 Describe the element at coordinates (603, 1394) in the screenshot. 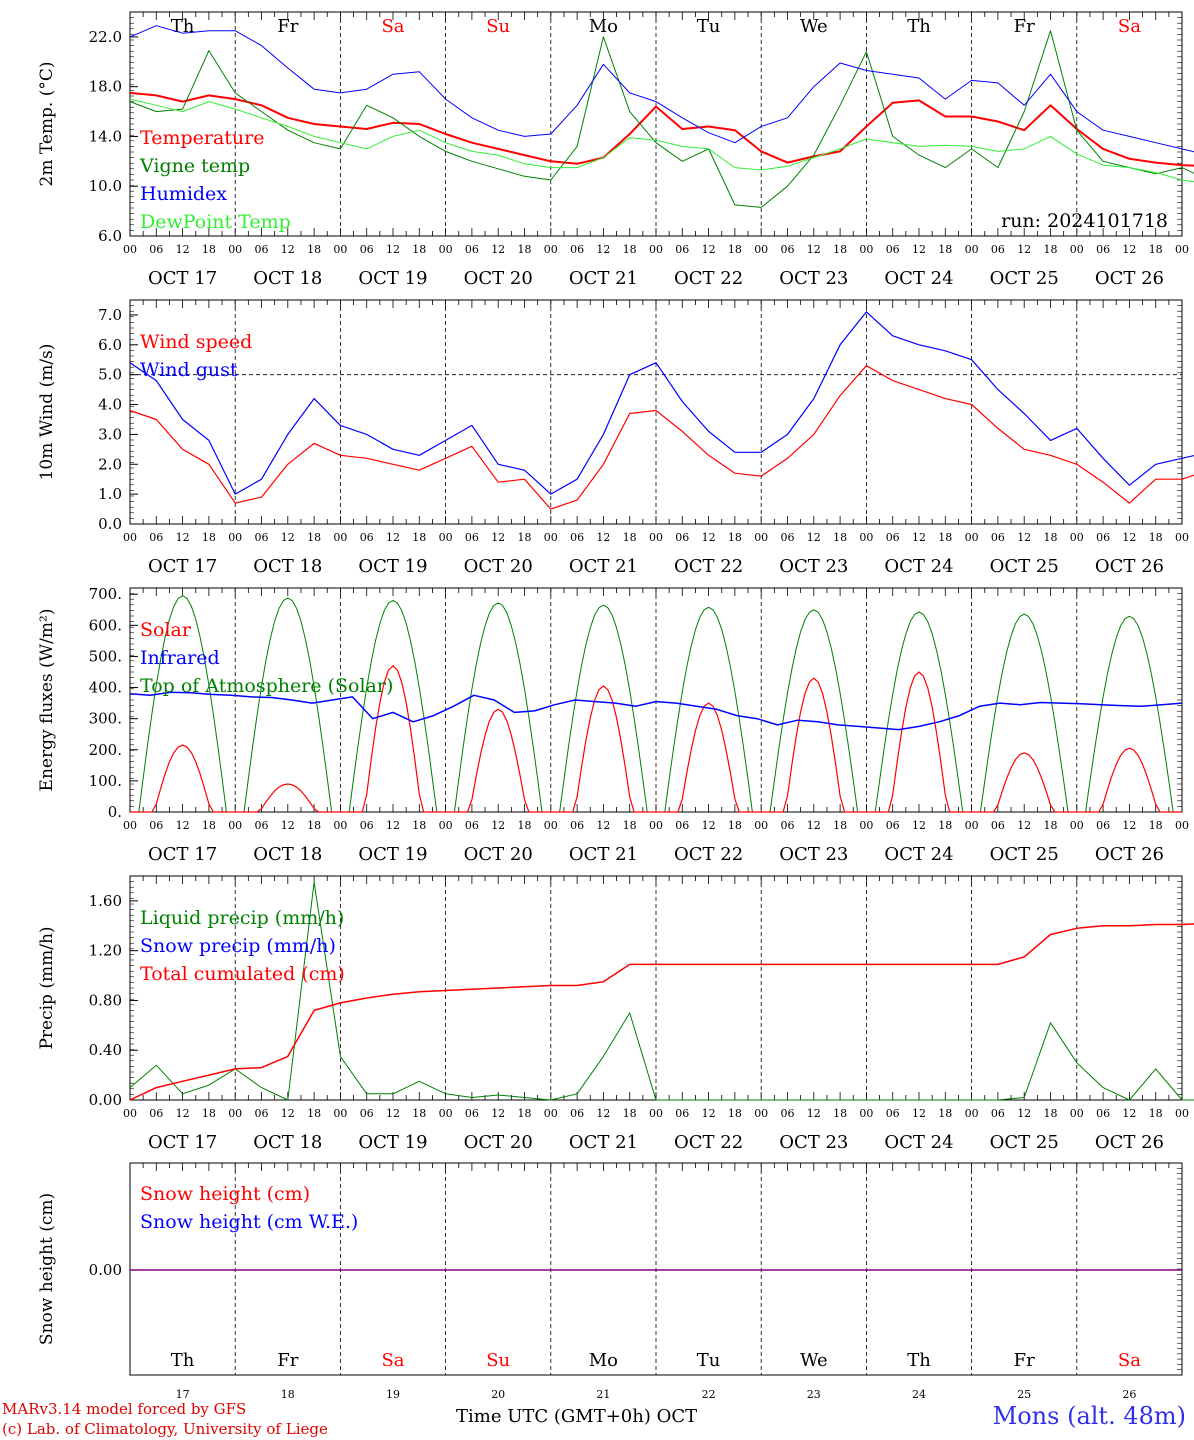

I see `day-number-label: 21` at that location.